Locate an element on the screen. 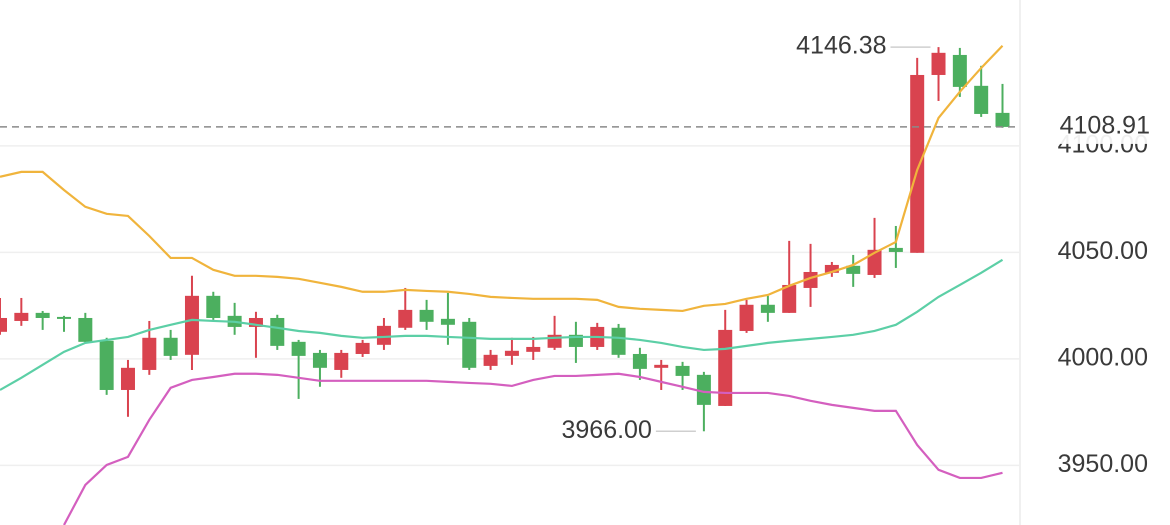 This screenshot has height=525, width=1170. annotation-label: 4146.38 is located at coordinates (841, 46).